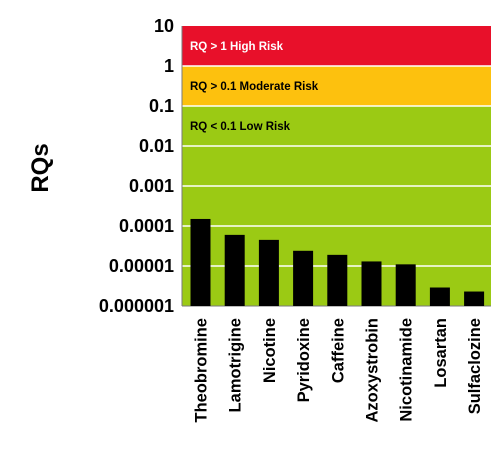 The width and height of the screenshot is (491, 470). I want to click on bar-nicotinamide, so click(405, 285).